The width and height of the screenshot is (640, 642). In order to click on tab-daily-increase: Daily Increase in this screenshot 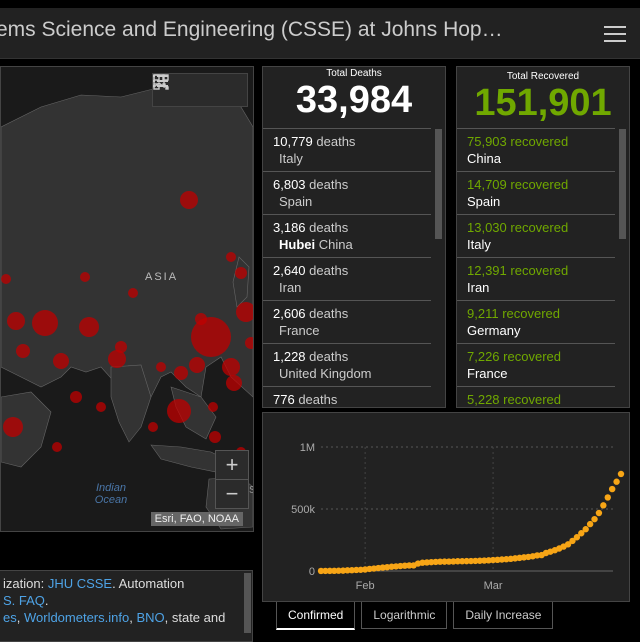, I will do `click(503, 615)`.